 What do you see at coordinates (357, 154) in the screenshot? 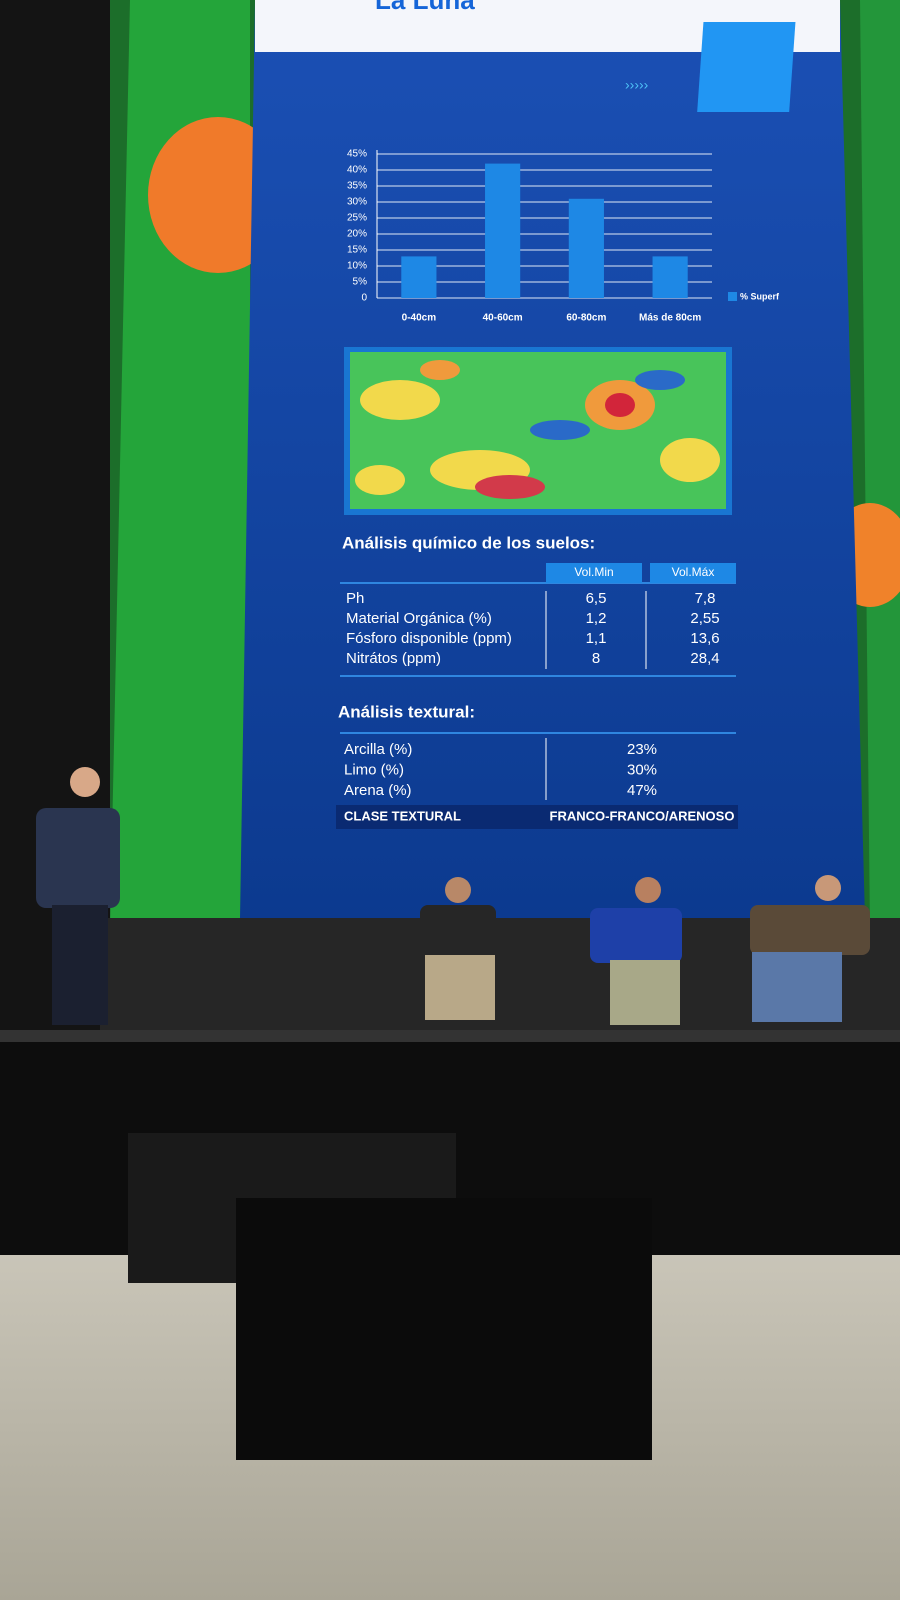
I see `y-tick-label: 45%` at bounding box center [357, 154].